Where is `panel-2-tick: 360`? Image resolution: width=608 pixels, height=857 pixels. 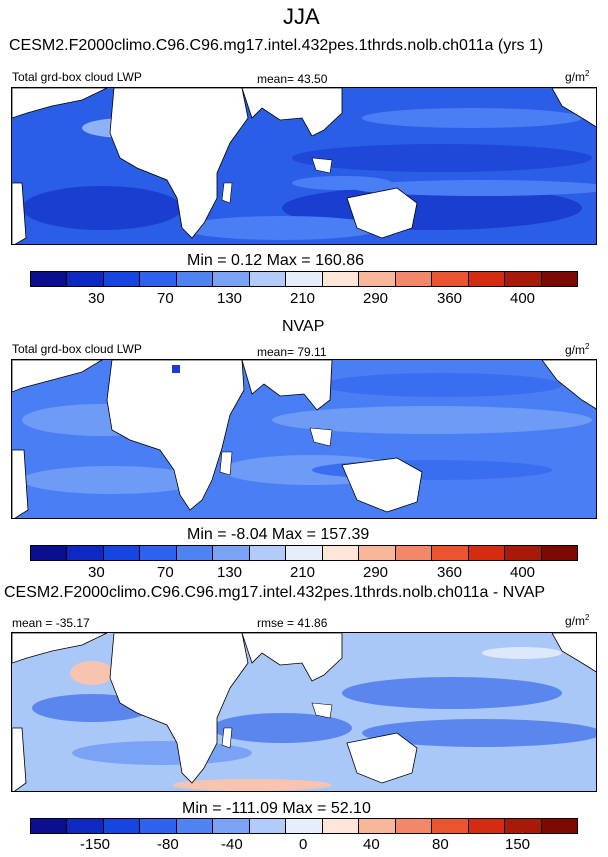 panel-2-tick: 360 is located at coordinates (450, 572).